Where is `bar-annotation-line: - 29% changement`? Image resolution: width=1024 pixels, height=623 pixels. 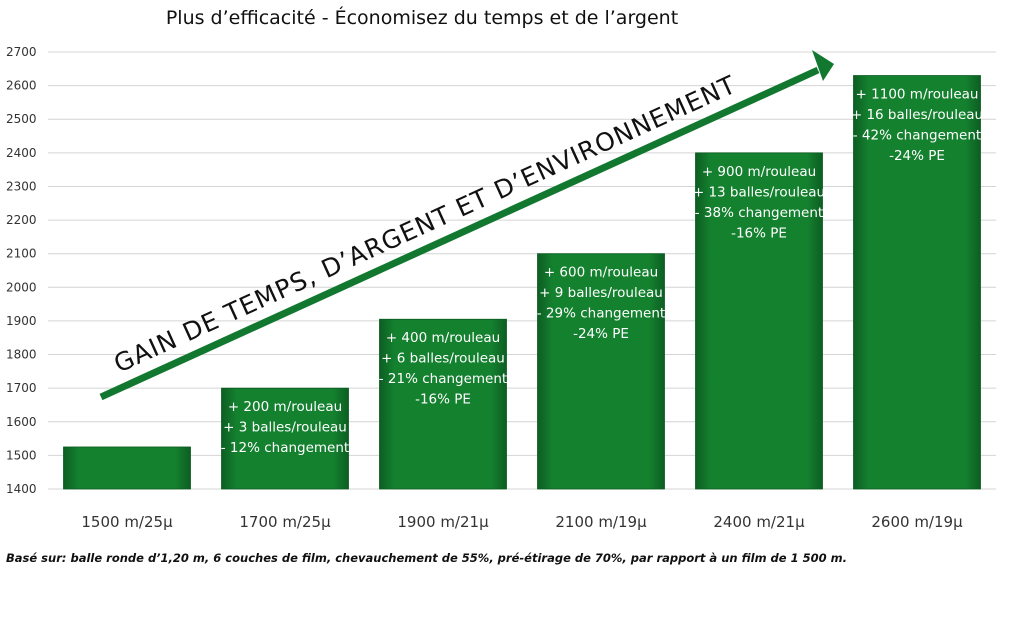 bar-annotation-line: - 29% changement is located at coordinates (601, 314).